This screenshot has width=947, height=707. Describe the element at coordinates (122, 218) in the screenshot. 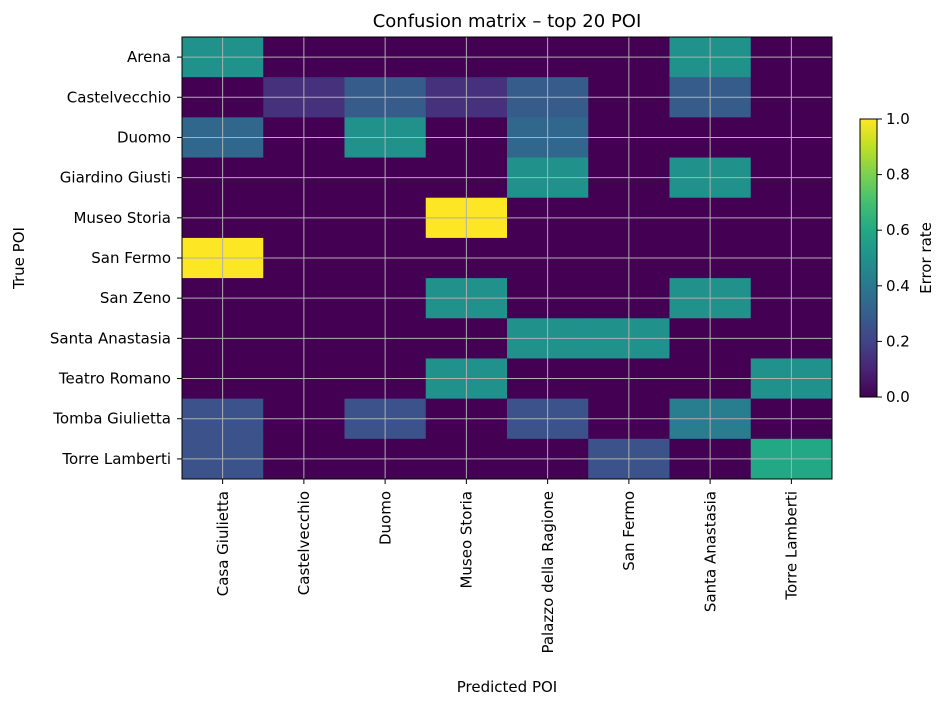

I see `y-tick-label: Museo Storia` at that location.